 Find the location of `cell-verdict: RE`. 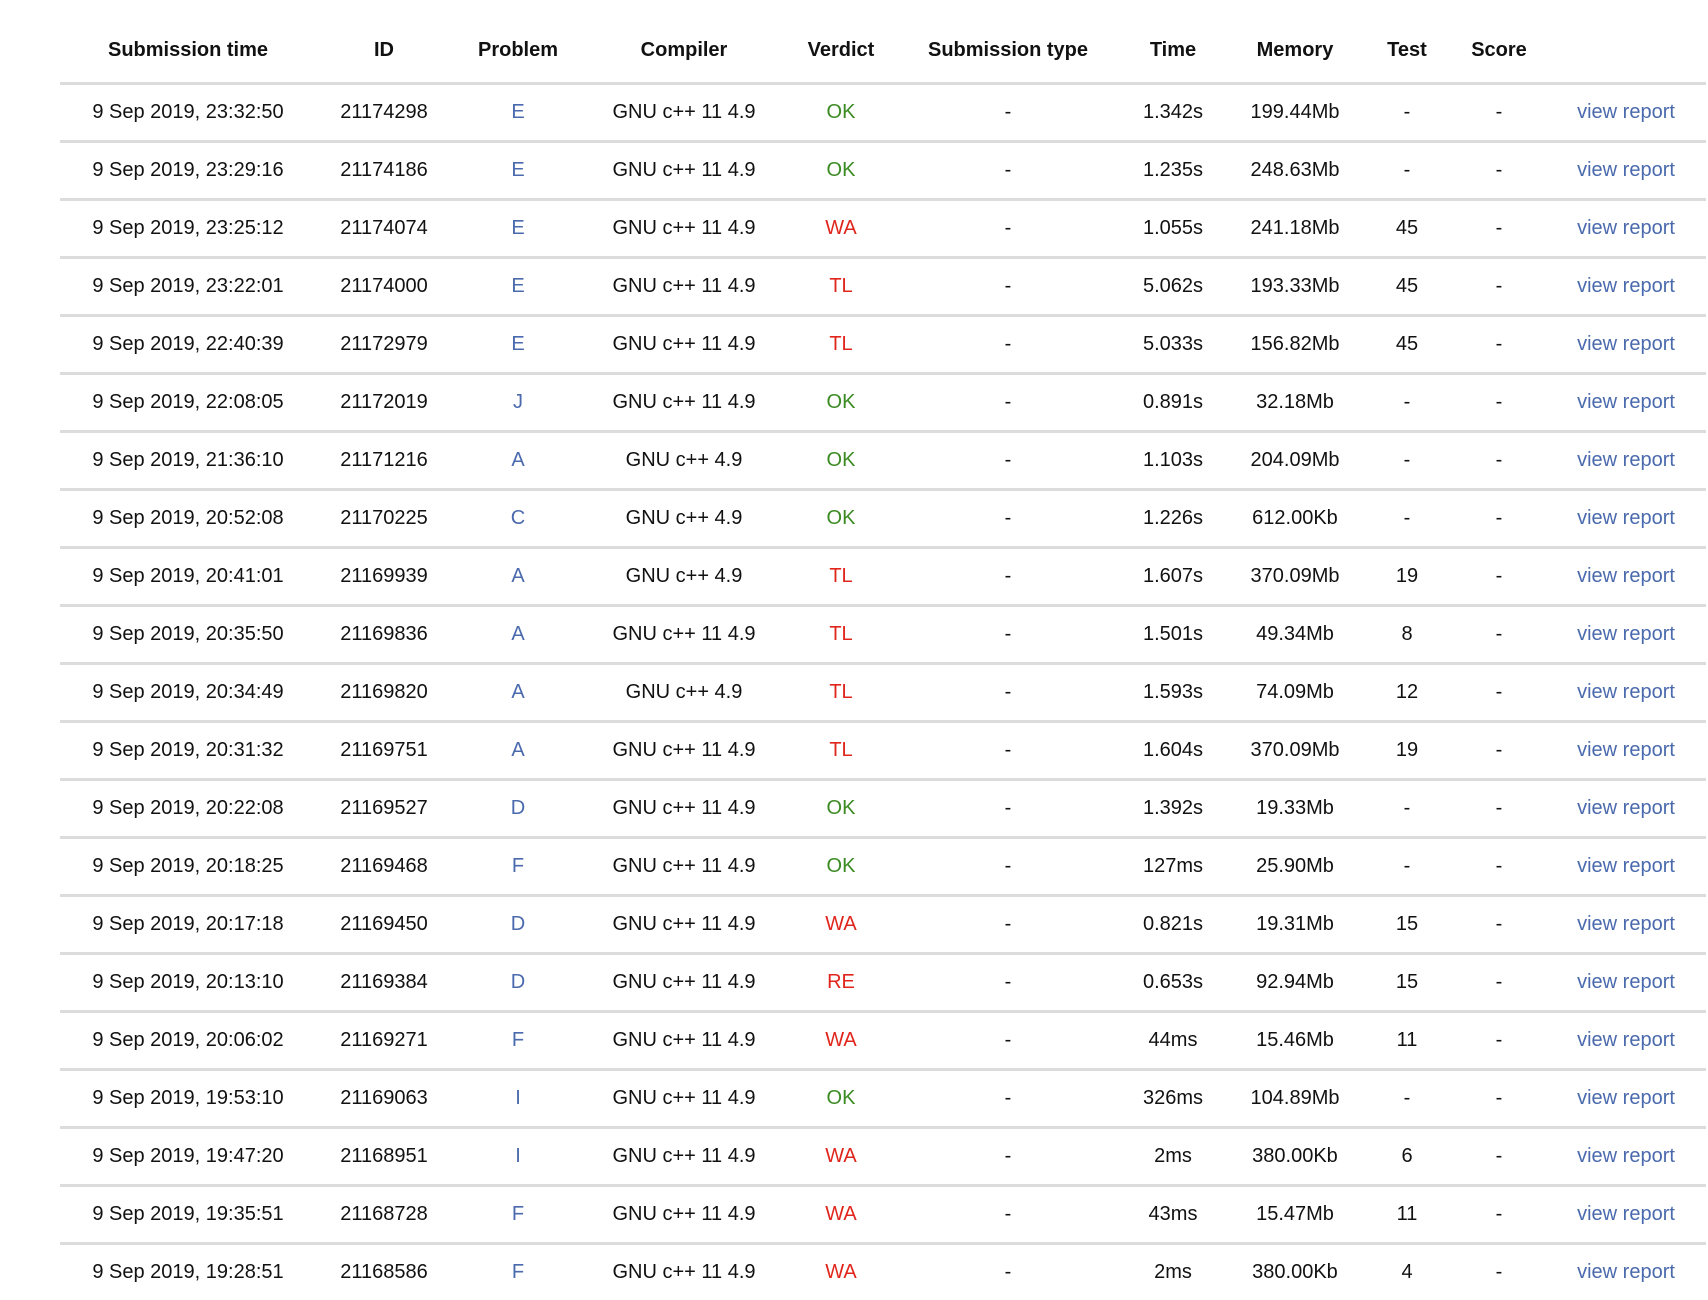

cell-verdict: RE is located at coordinates (841, 983).